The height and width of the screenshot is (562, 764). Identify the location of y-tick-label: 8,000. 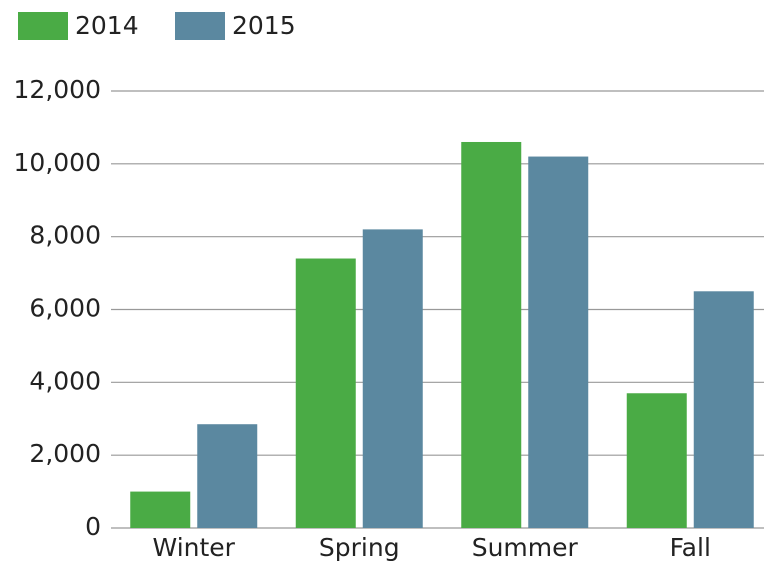
(65, 235).